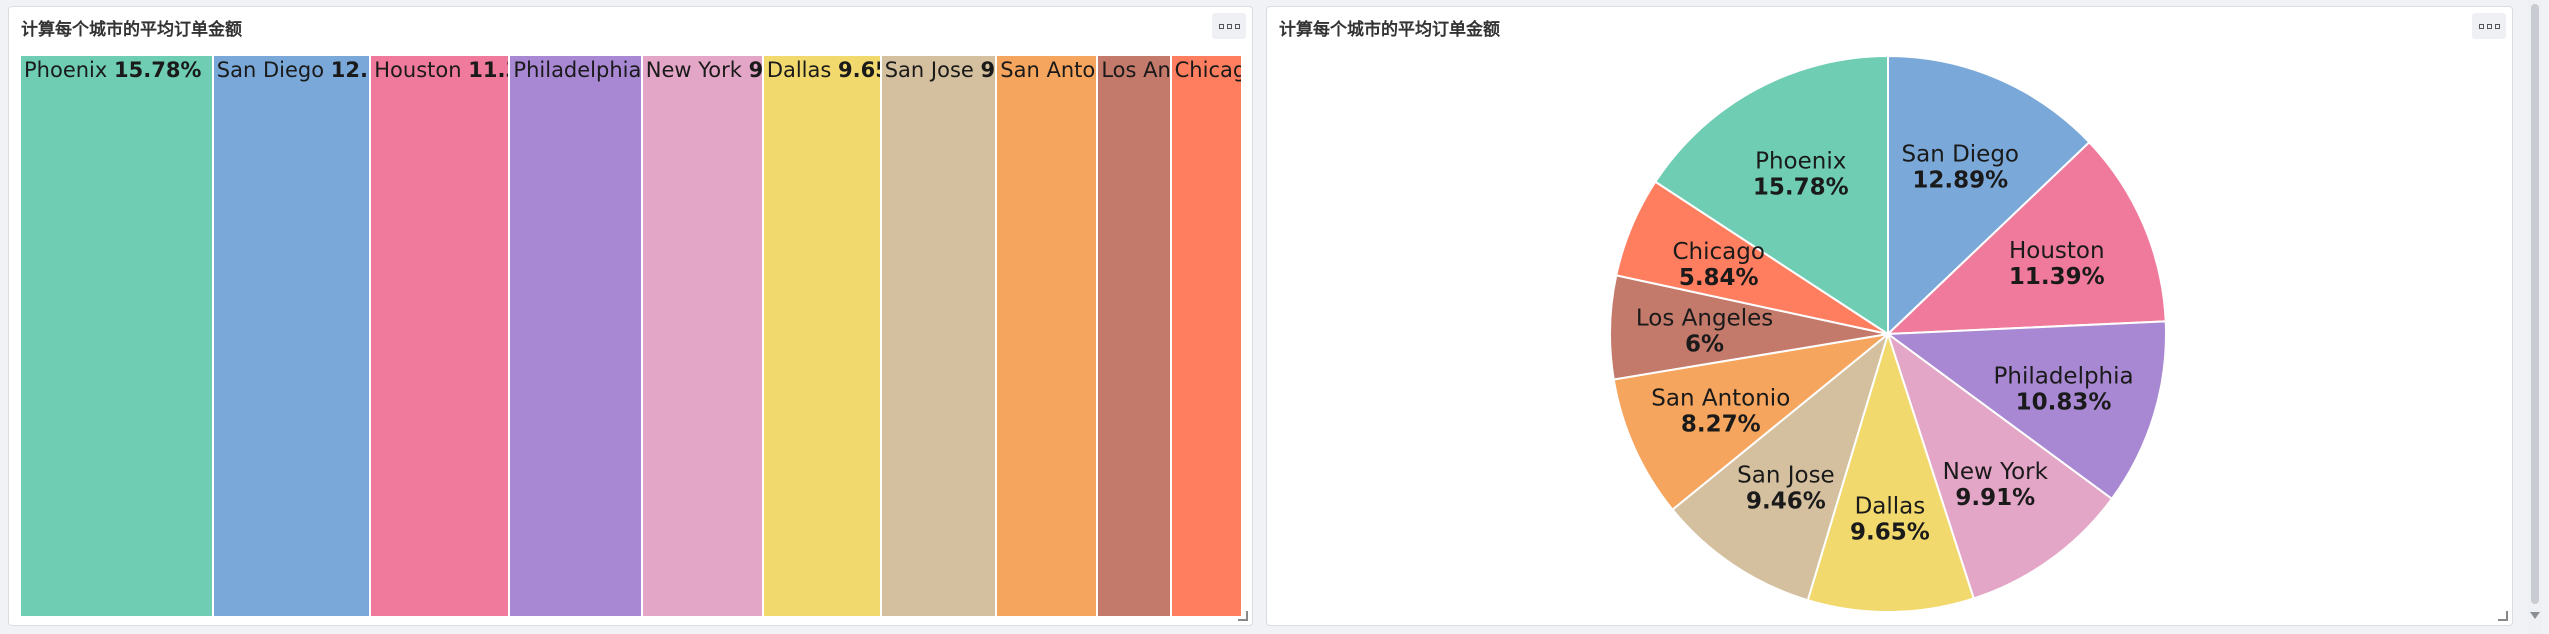 The image size is (2549, 634). What do you see at coordinates (932, 70) in the screenshot?
I see `treemap-tile-name: San Jose` at bounding box center [932, 70].